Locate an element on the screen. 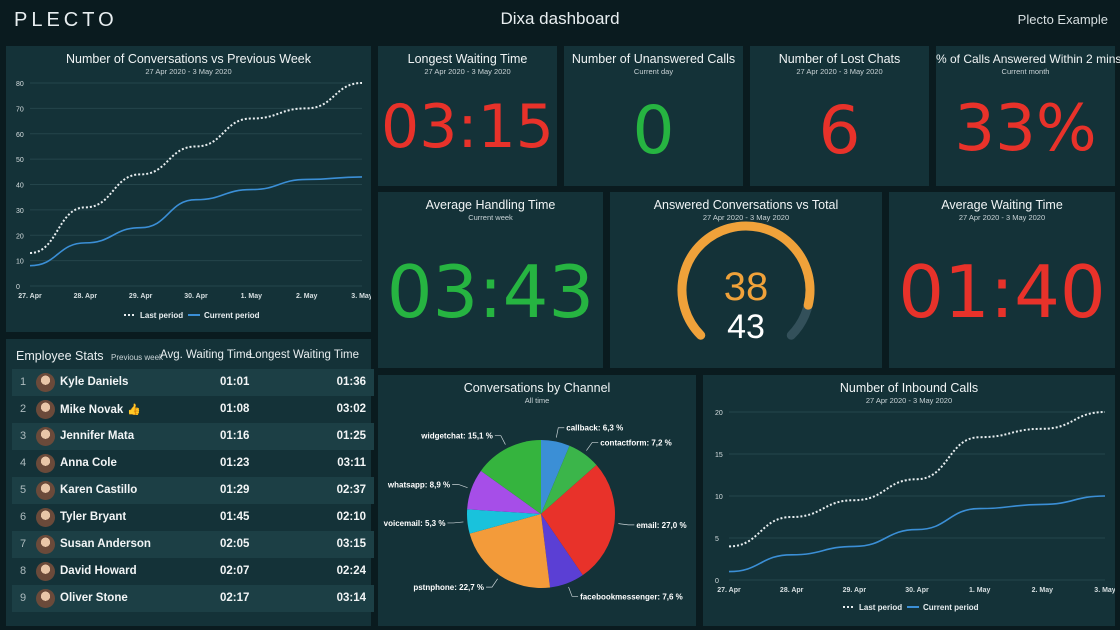  series-last-period-line is located at coordinates (917, 479).